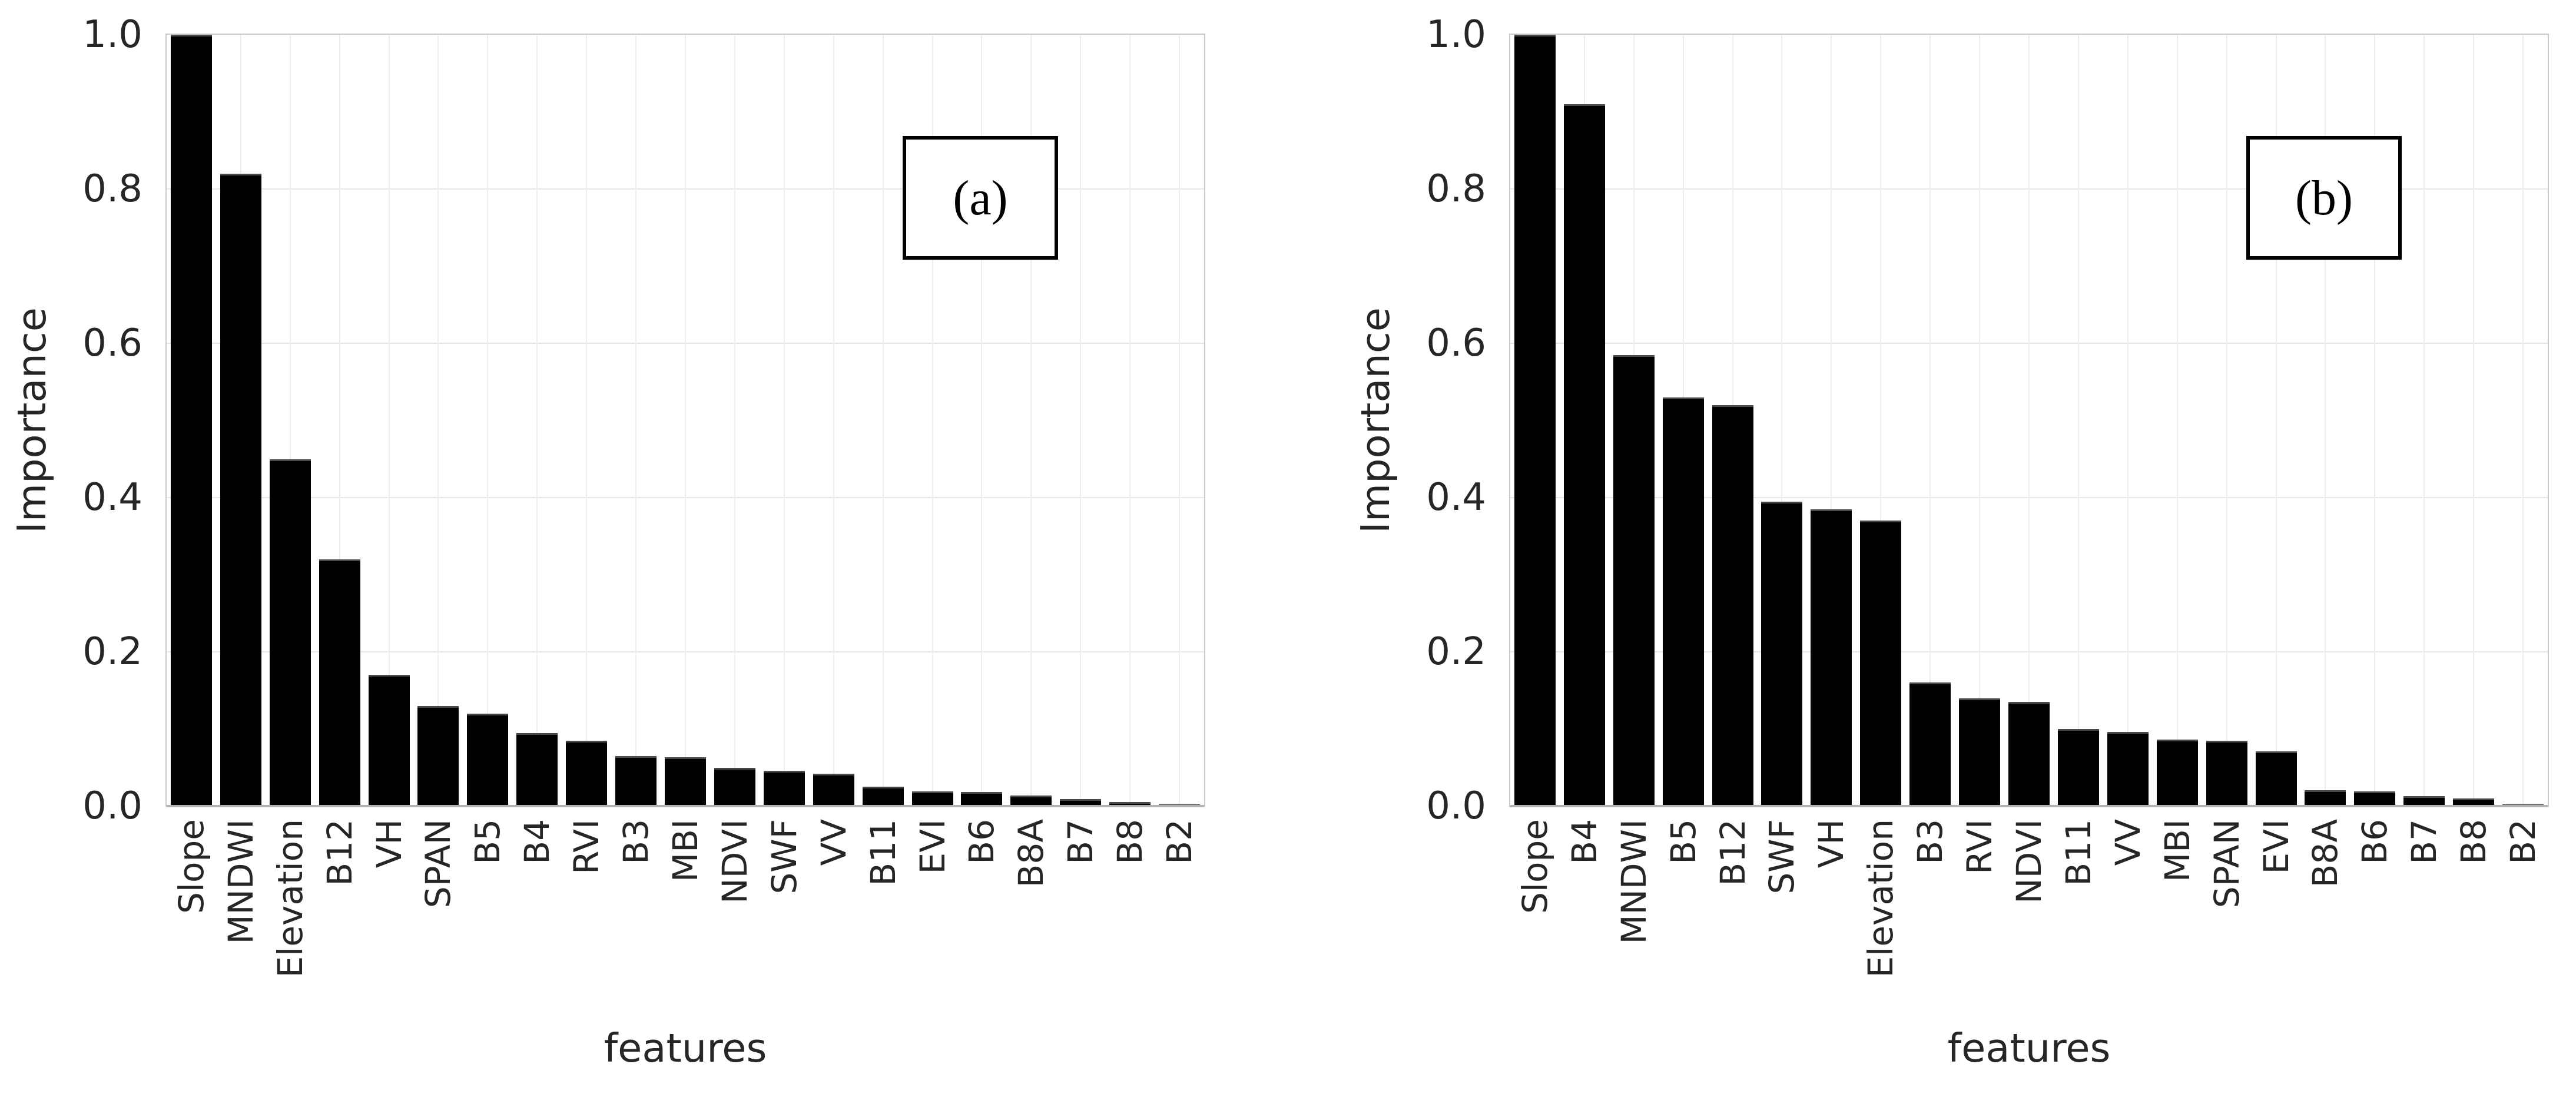  Describe the element at coordinates (1634, 881) in the screenshot. I see `panel-b-x-tick-MNDWI: MNDWI` at that location.